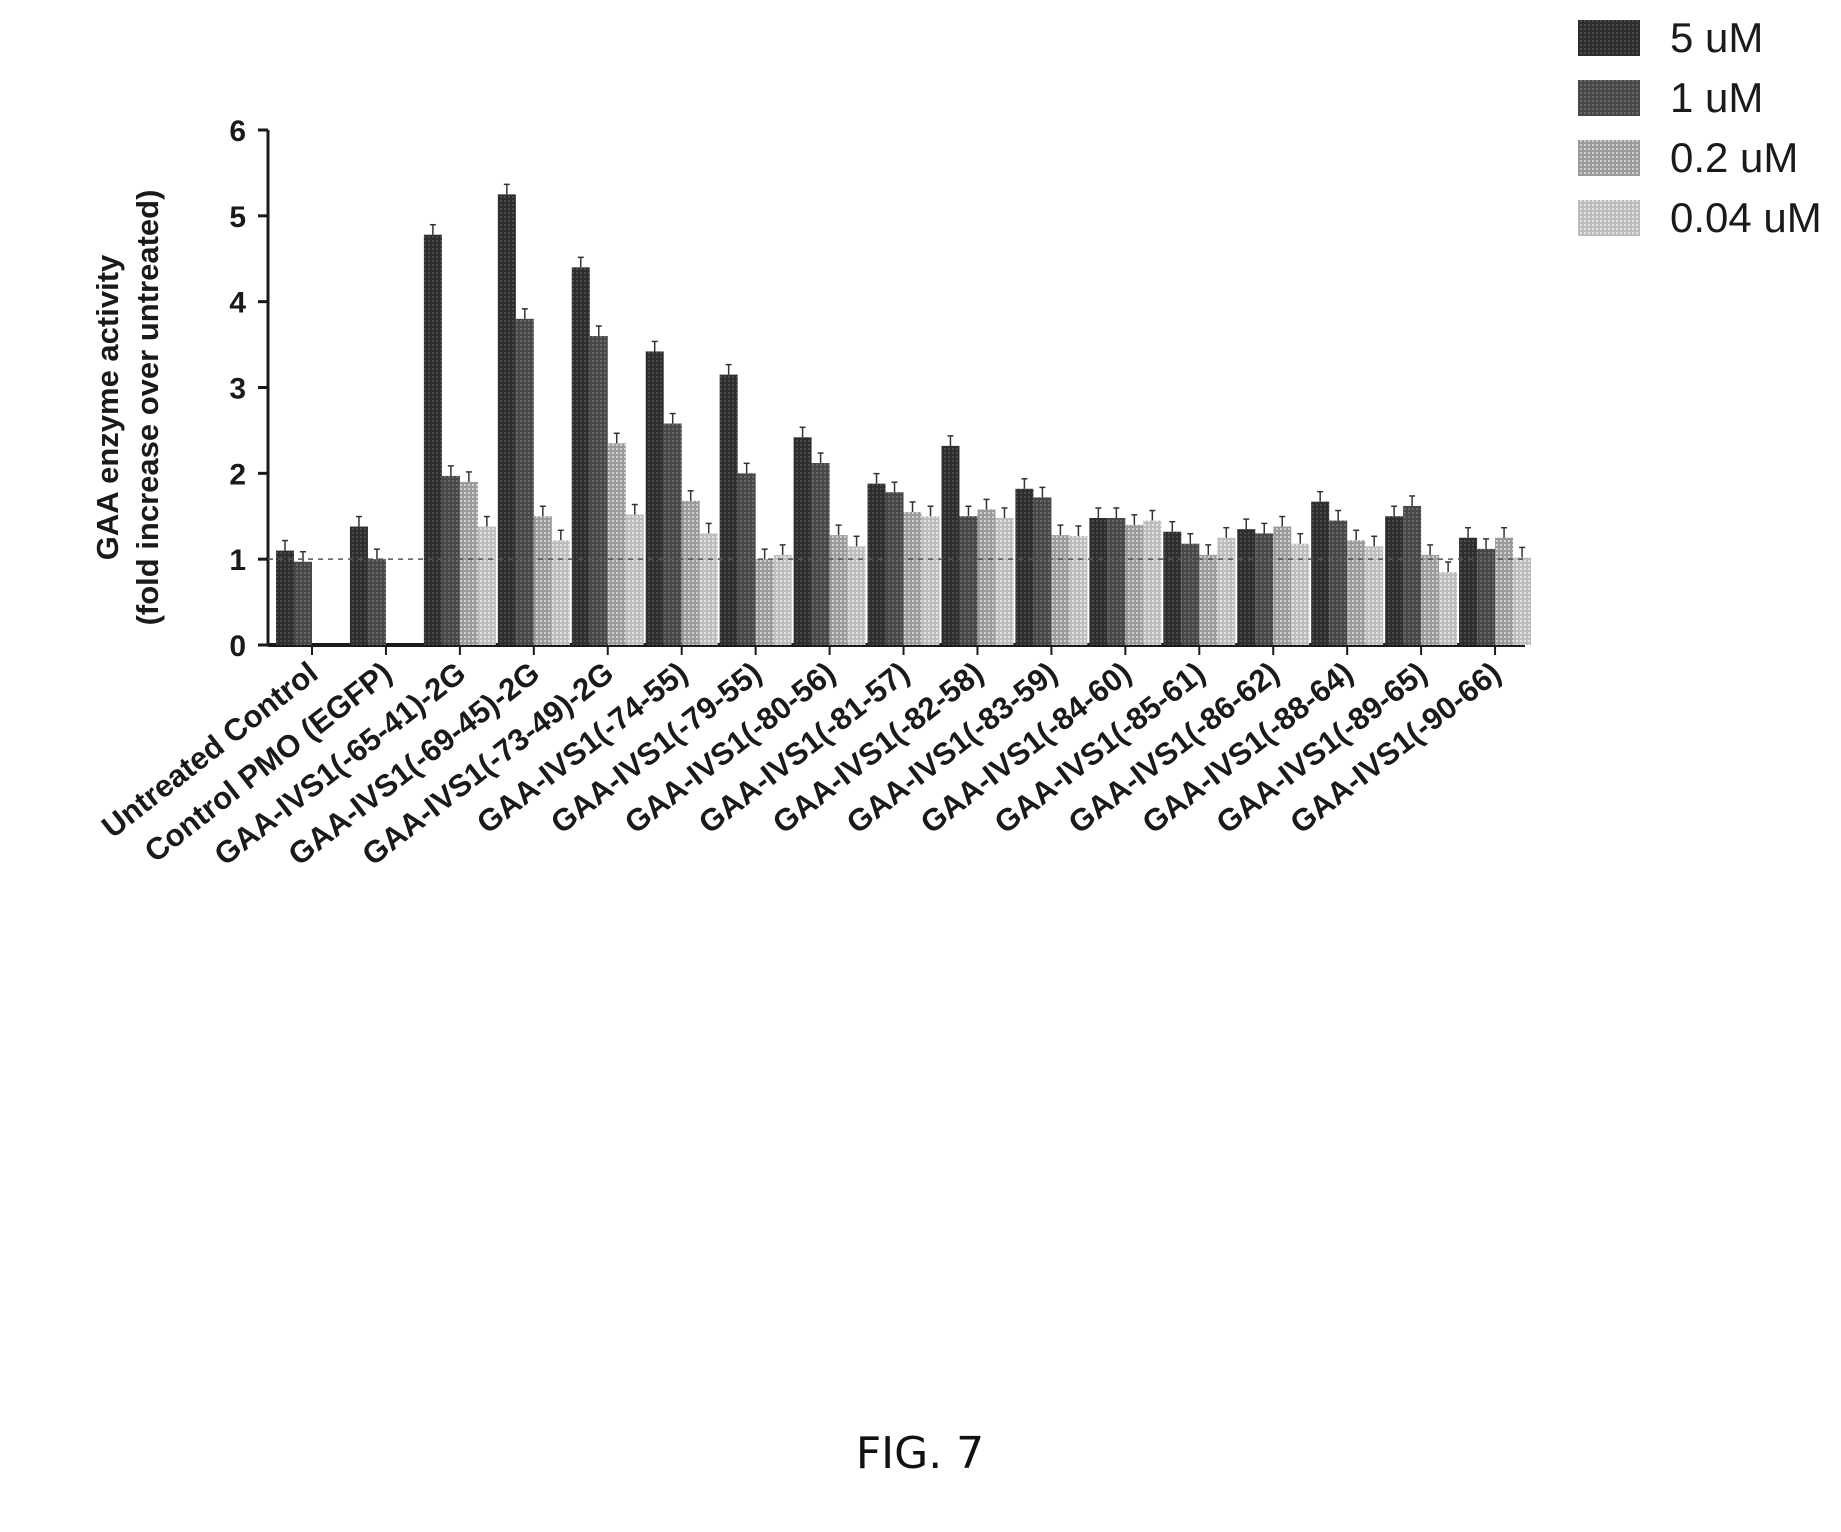 This screenshot has height=1532, width=1841. I want to click on y-tick-label: 1, so click(237, 560).